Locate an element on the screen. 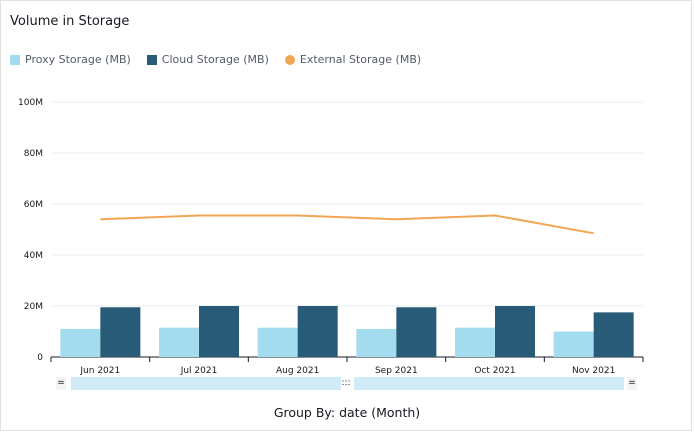 The image size is (695, 435). legend-swatch-proxy is located at coordinates (15, 59).